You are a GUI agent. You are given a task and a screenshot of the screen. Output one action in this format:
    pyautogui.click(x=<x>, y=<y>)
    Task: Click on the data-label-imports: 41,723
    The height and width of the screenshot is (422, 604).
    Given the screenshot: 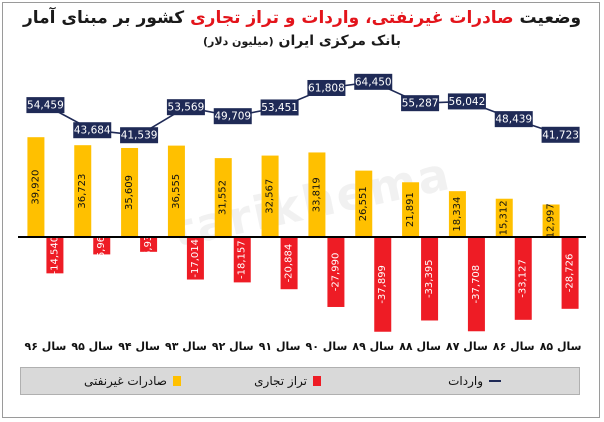 What is the action you would take?
    pyautogui.click(x=560, y=135)
    